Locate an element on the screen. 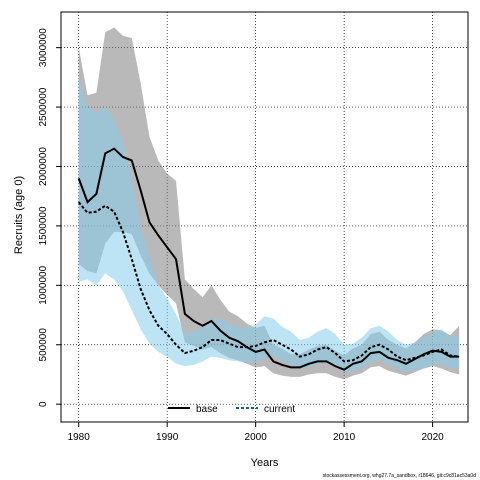 This screenshot has height=480, width=480. y-tick-label-0: 0 is located at coordinates (43, 404).